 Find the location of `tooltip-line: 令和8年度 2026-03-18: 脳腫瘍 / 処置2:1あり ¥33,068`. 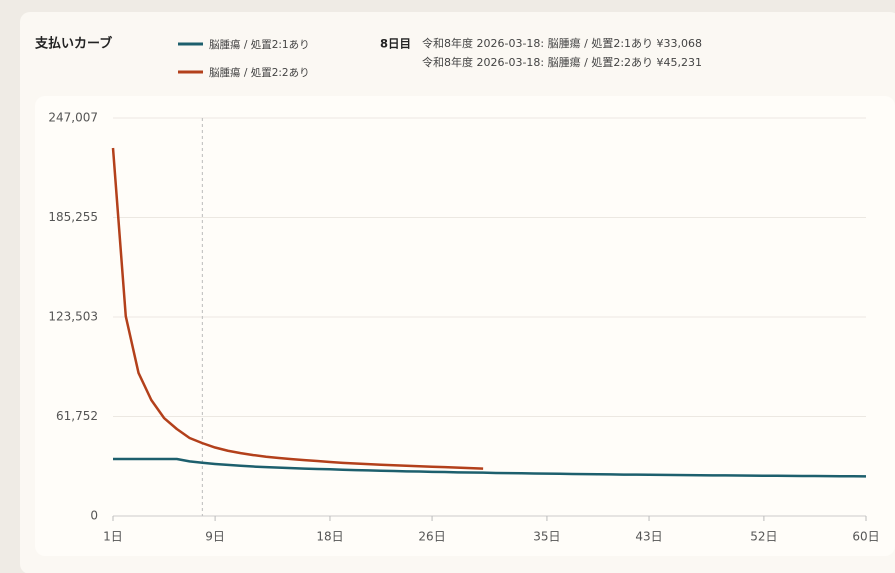

tooltip-line: 令和8年度 2026-03-18: 脳腫瘍 / 処置2:1あり ¥33,068 is located at coordinates (562, 43).